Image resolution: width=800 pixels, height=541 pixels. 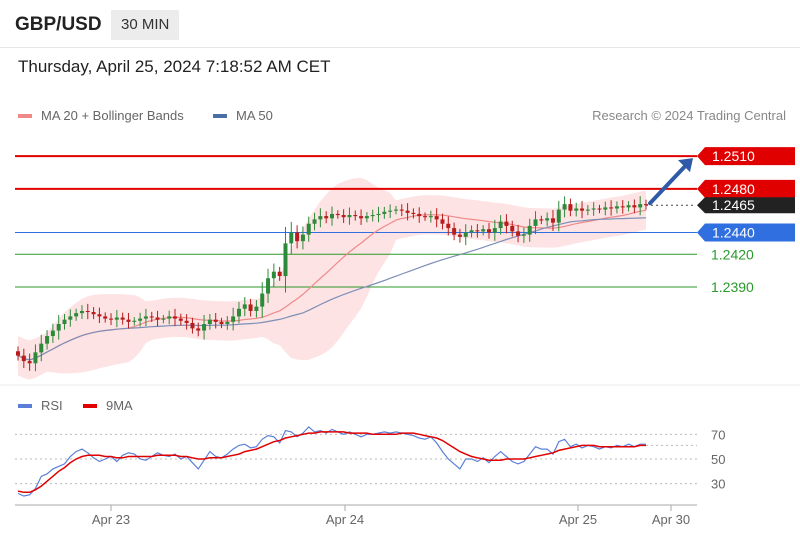 What do you see at coordinates (671, 519) in the screenshot?
I see `x-tick-label: Apr 30` at bounding box center [671, 519].